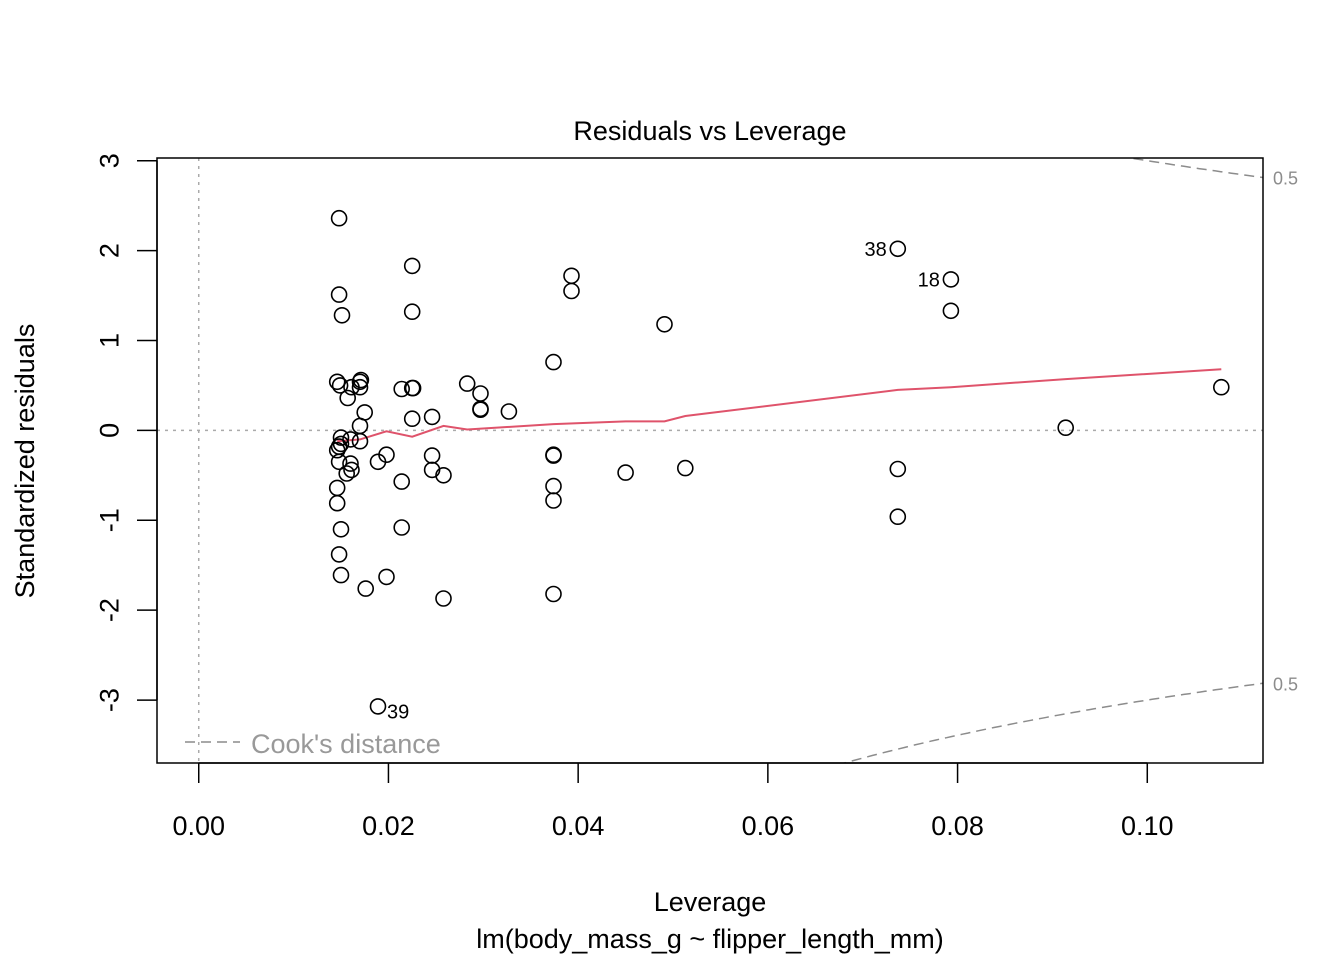 The width and height of the screenshot is (1344, 965). Describe the element at coordinates (1285, 684) in the screenshot. I see `cooks-level-label-lower: 0.5` at that location.